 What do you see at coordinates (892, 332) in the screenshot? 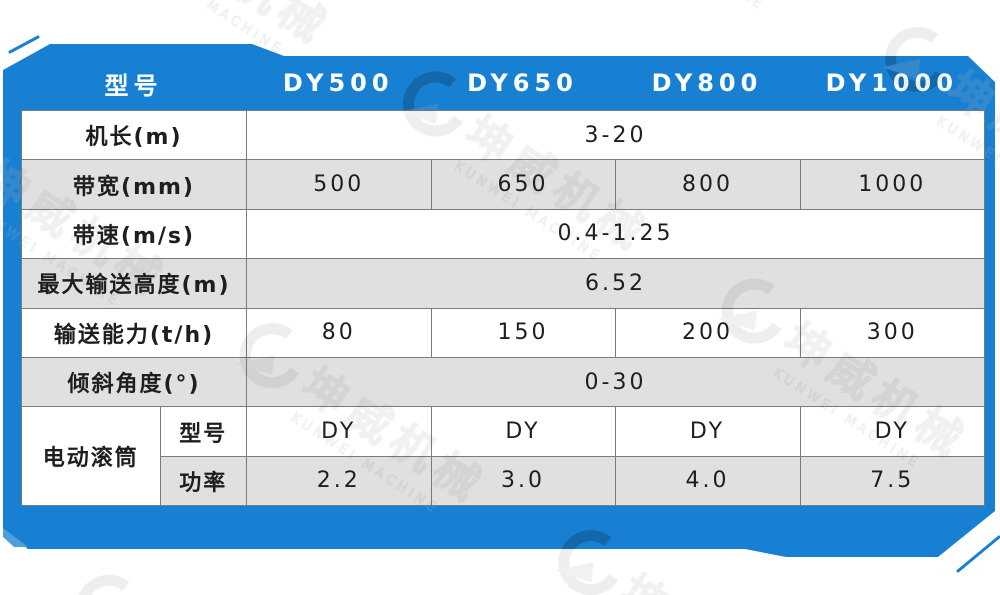
I see `cell-value: 300` at bounding box center [892, 332].